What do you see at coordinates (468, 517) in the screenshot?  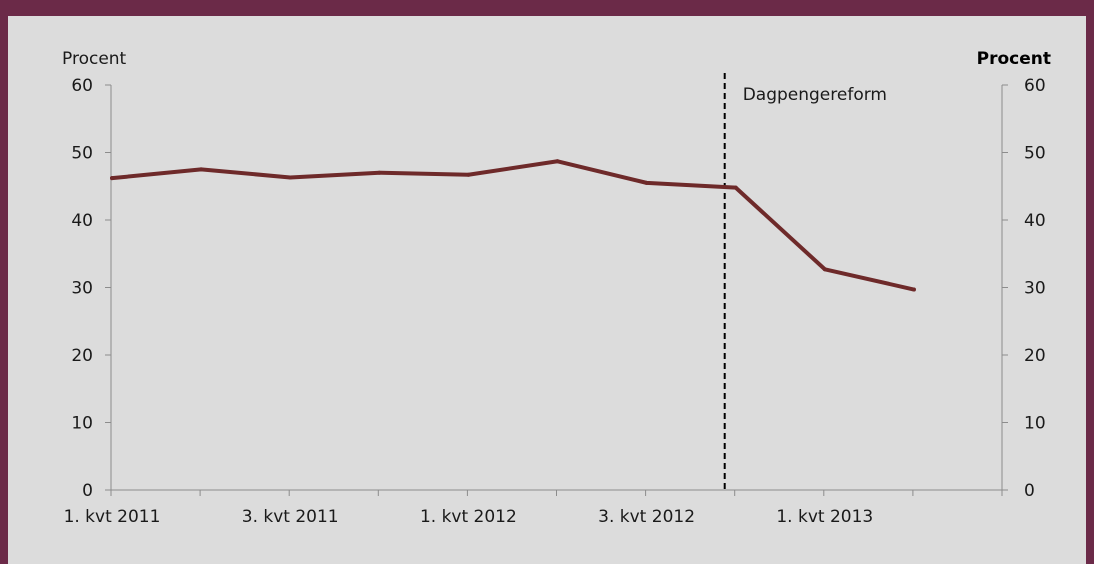 I see `x-tick-label-4: 1. kvt 2012` at bounding box center [468, 517].